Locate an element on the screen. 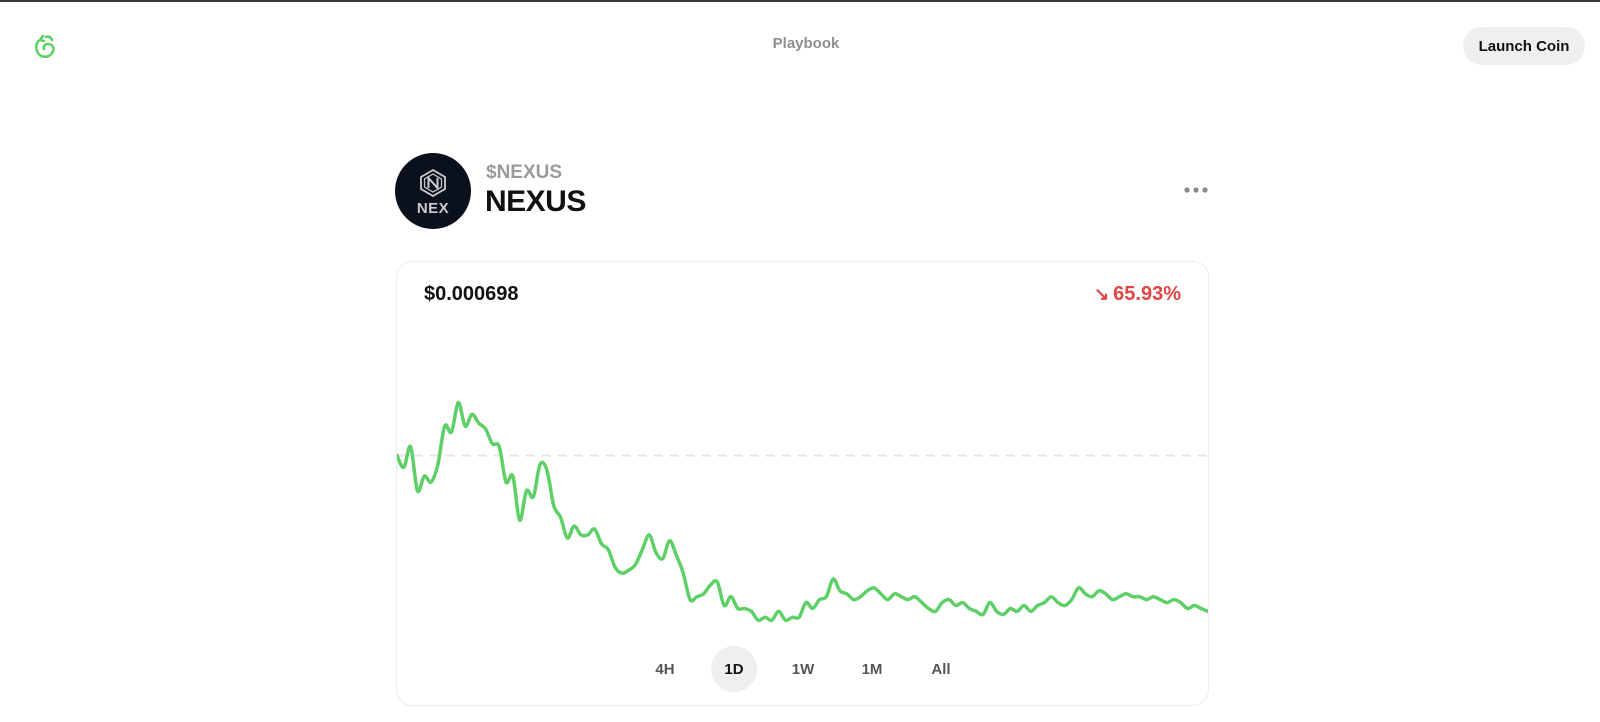  price-change: ↘ 65.93% is located at coordinates (1137, 294).